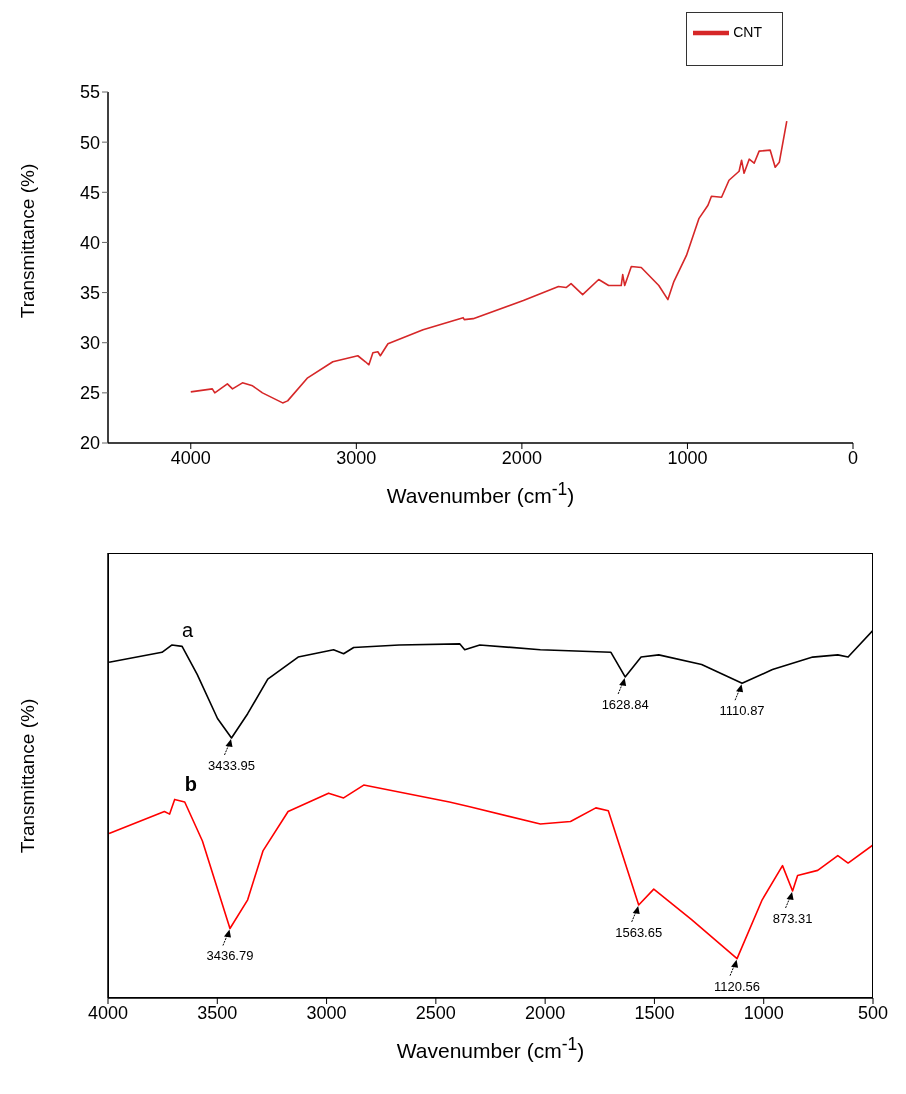 This screenshot has width=906, height=1094. Describe the element at coordinates (217, 1012) in the screenshot. I see `x-tick-label: 3500` at that location.